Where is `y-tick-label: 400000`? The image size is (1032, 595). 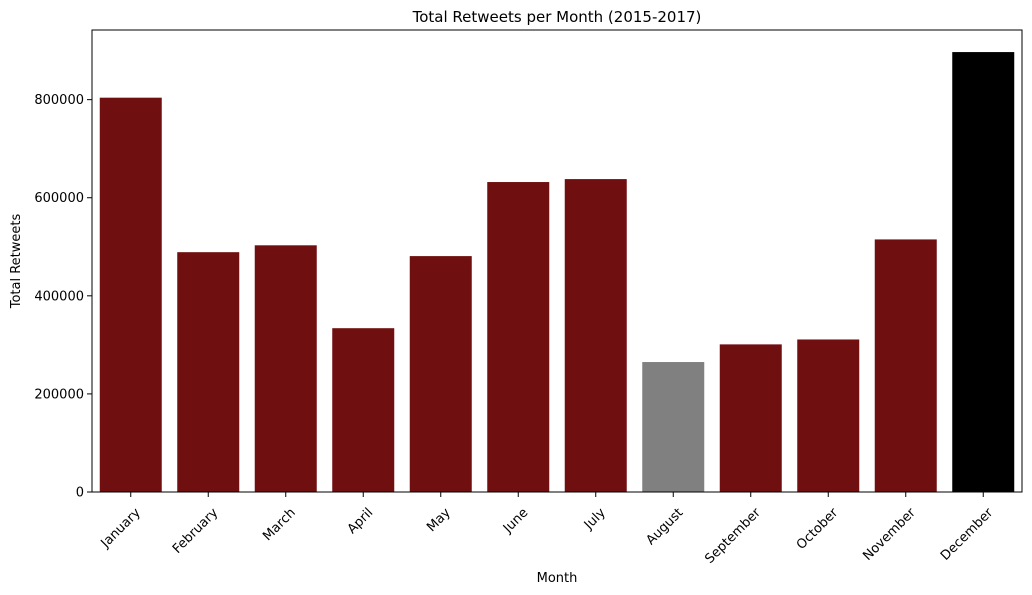
y-tick-label: 400000 is located at coordinates (59, 296).